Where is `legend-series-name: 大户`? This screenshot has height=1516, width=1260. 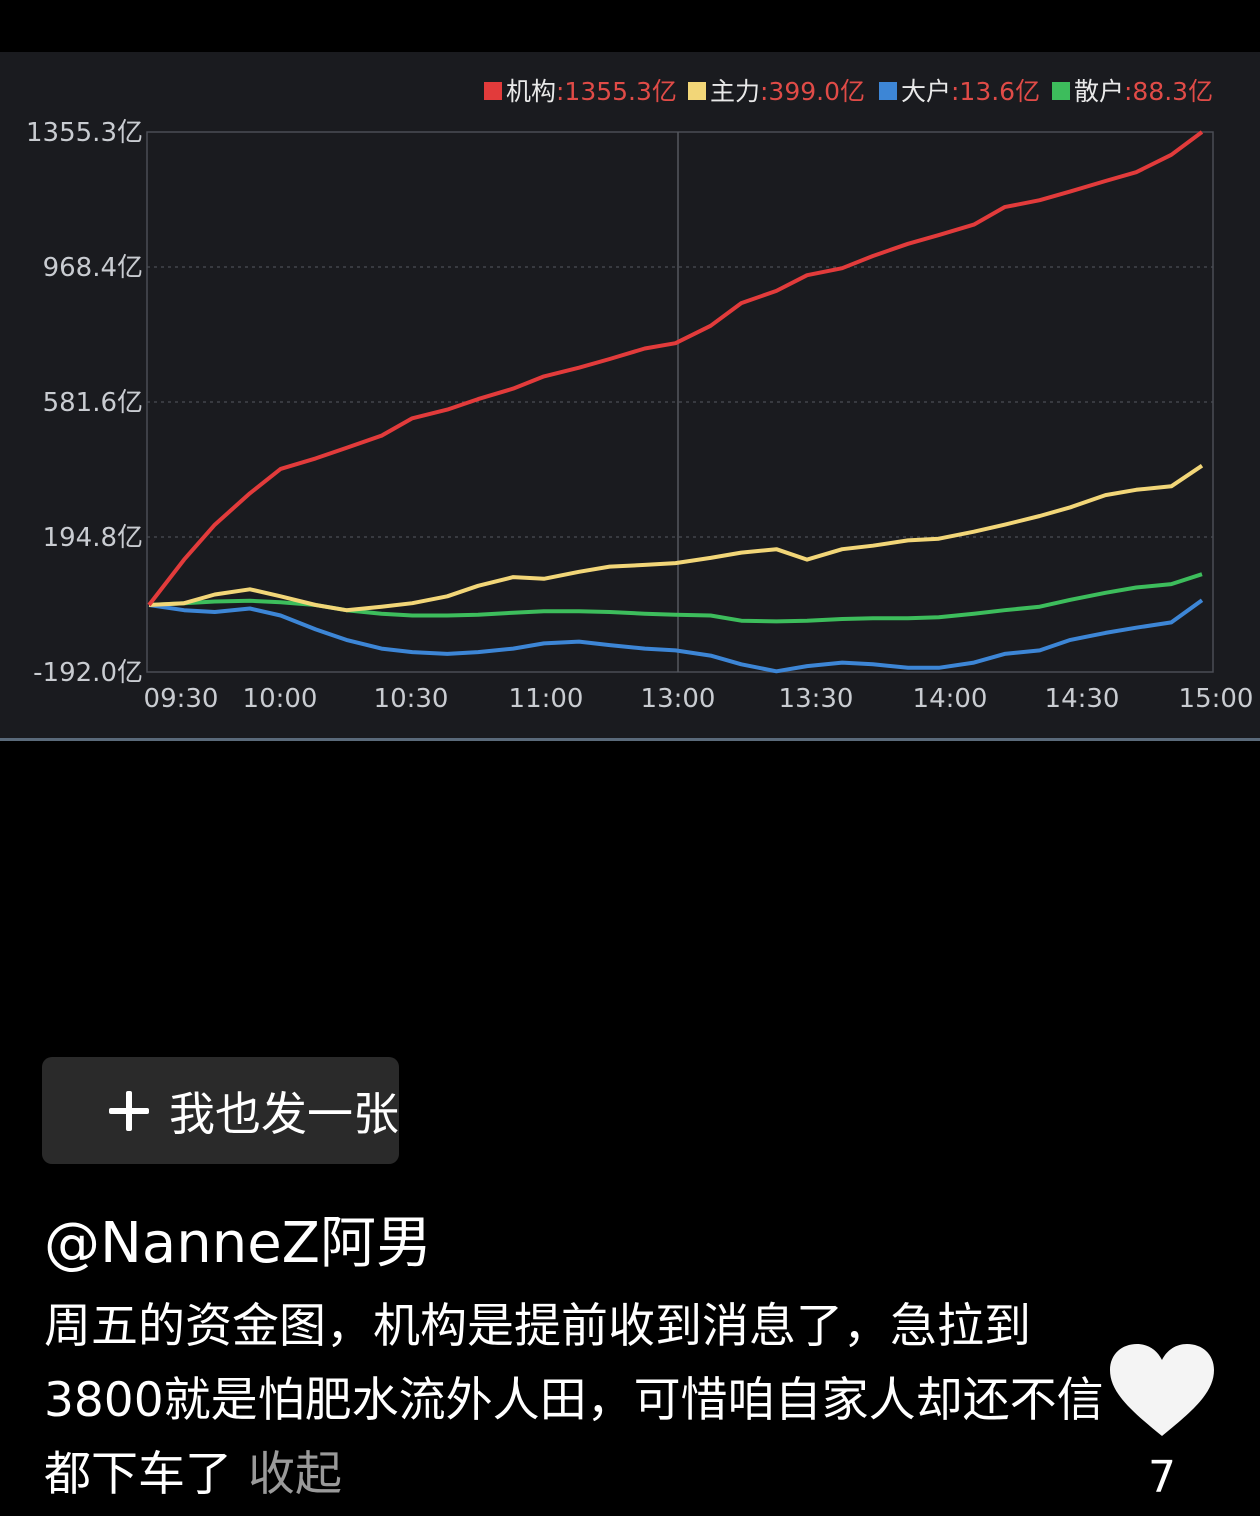 legend-series-name: 大户 is located at coordinates (926, 91).